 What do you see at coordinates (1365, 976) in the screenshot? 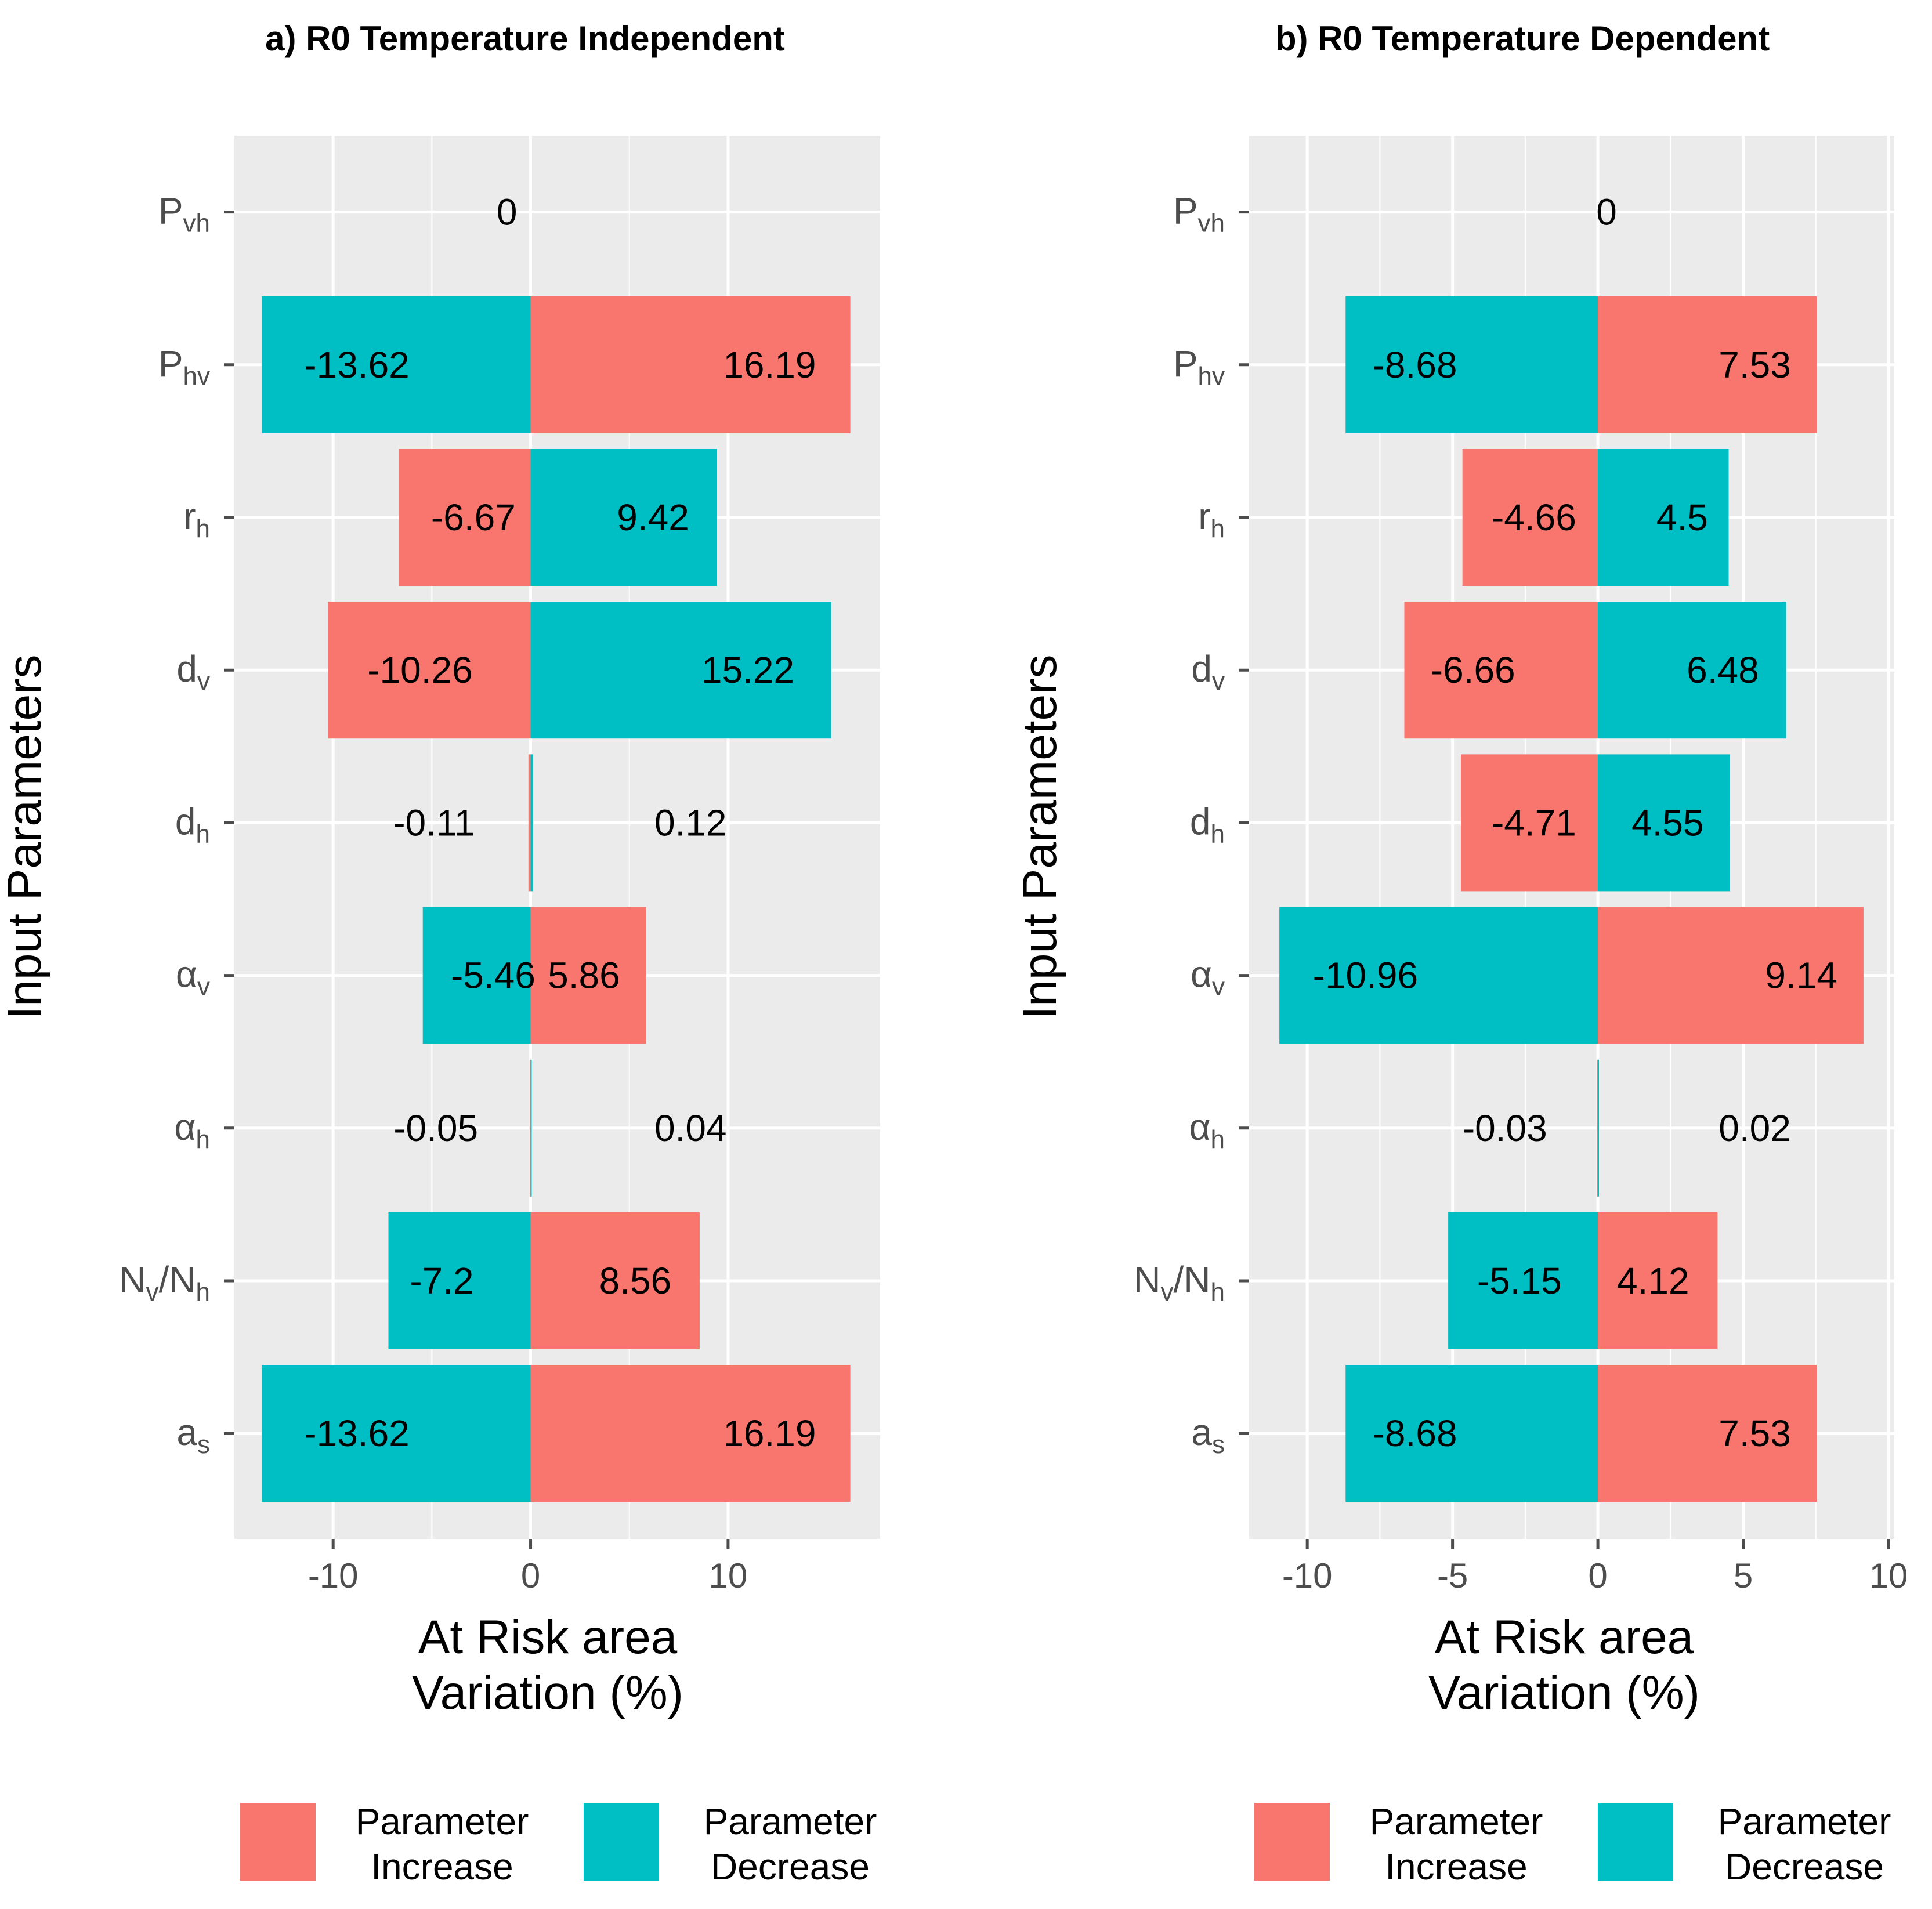
I see `panel-b-value-label: -10.96` at bounding box center [1365, 976].